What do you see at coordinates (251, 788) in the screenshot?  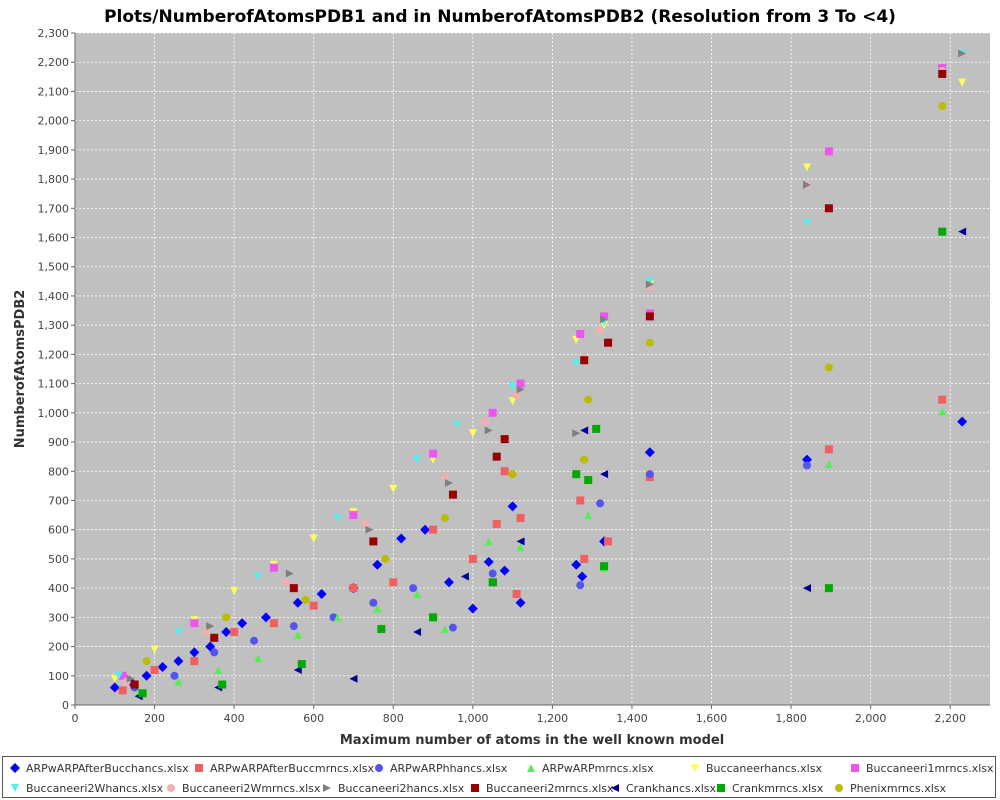 I see `legend-label: Buccaneeri2Wmrncs.xlsx` at bounding box center [251, 788].